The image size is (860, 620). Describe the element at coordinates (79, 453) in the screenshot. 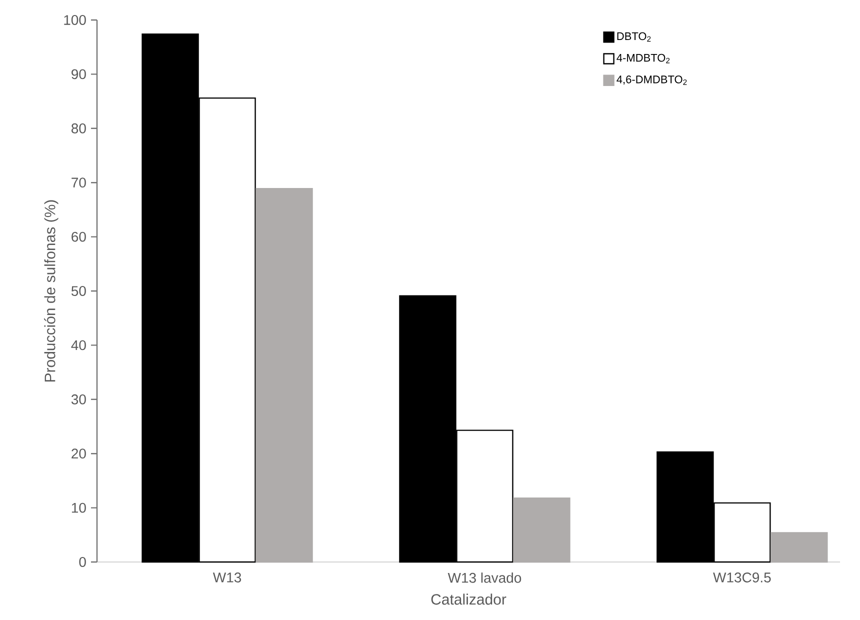

I see `y-tick-label: 20` at that location.